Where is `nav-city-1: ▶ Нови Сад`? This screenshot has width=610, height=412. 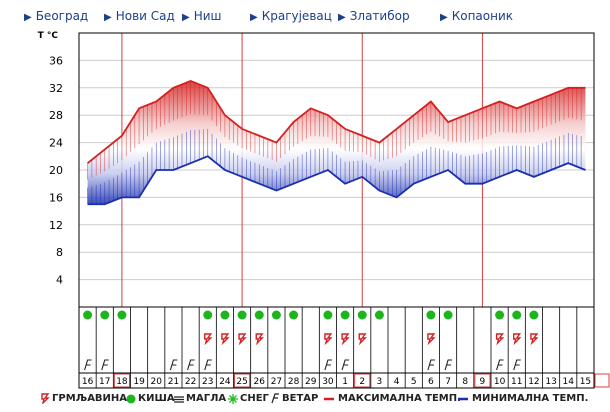 nav-city-1: ▶ Нови Сад is located at coordinates (139, 16).